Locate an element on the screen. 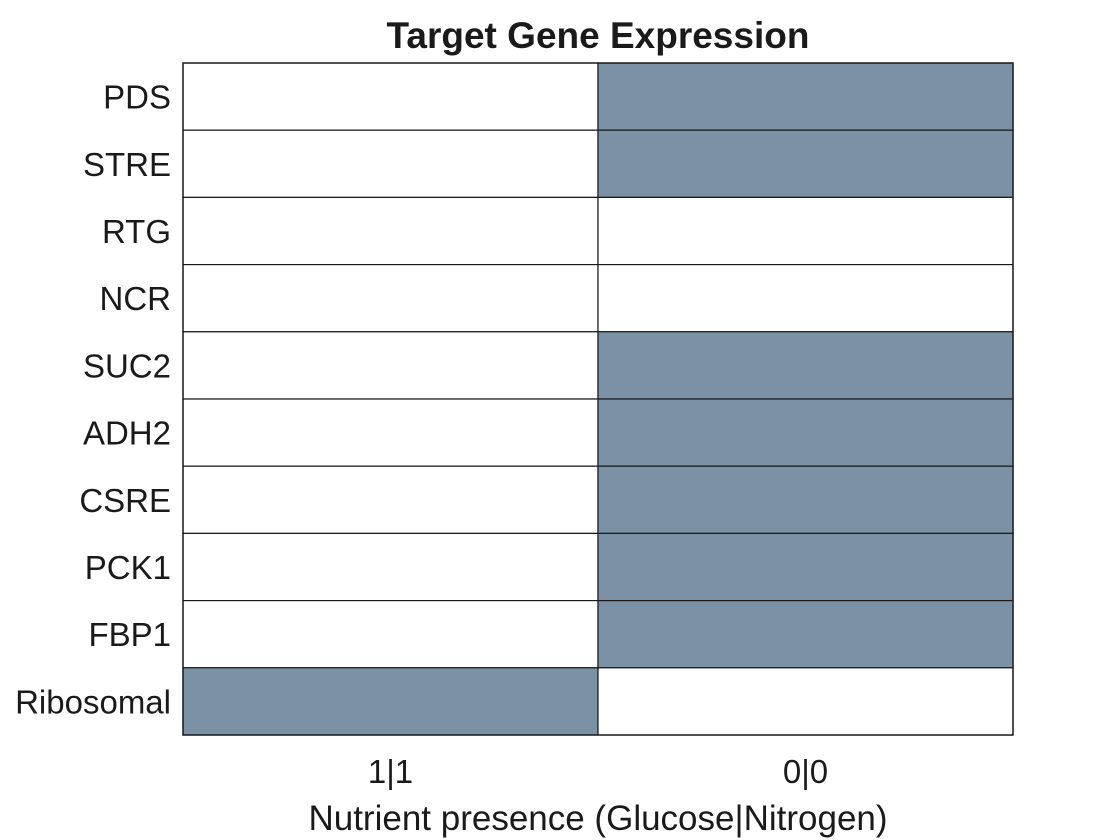 Image resolution: width=1120 pixels, height=840 pixels. row-label-pck1: PCK1 is located at coordinates (128, 567).